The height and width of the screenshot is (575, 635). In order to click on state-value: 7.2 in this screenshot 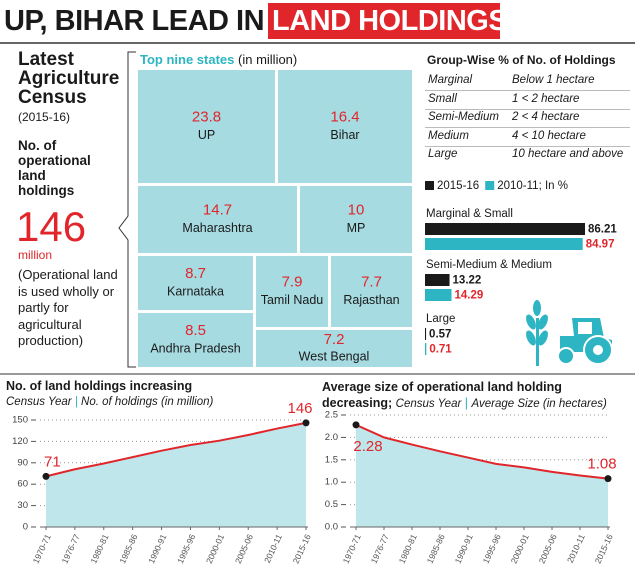, I will do `click(334, 339)`.